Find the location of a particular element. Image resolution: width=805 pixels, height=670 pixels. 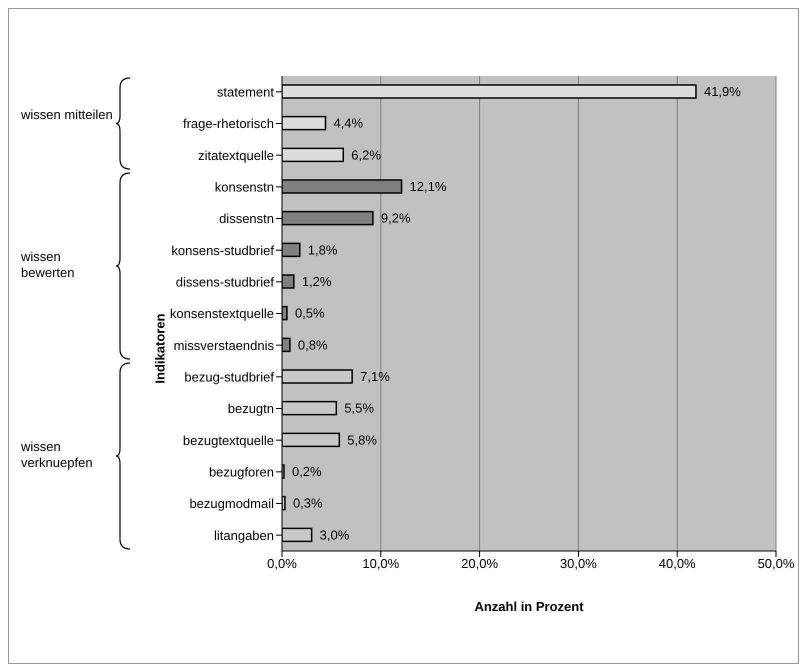

x-tick-label: 10,0% is located at coordinates (381, 564).